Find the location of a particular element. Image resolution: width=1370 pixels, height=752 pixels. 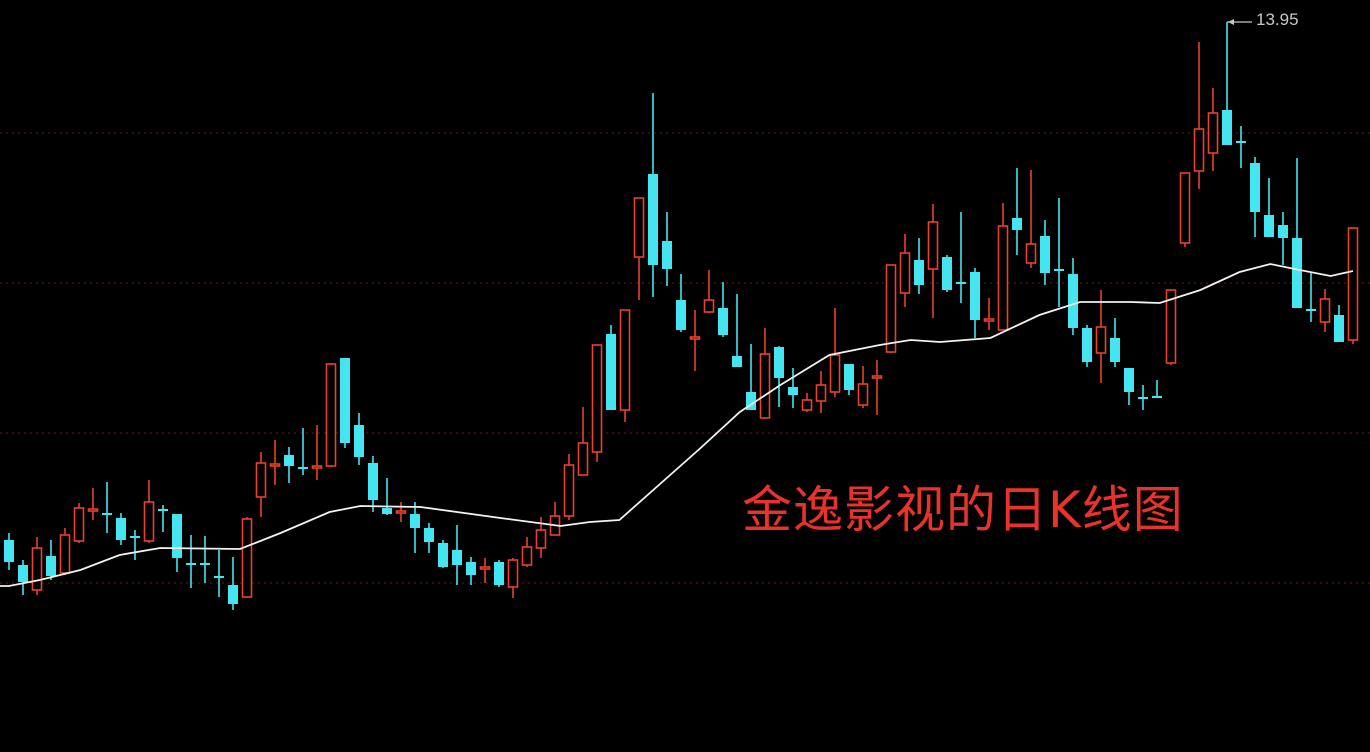

chart-title: 金逸影视的日K线图 is located at coordinates (963, 510).